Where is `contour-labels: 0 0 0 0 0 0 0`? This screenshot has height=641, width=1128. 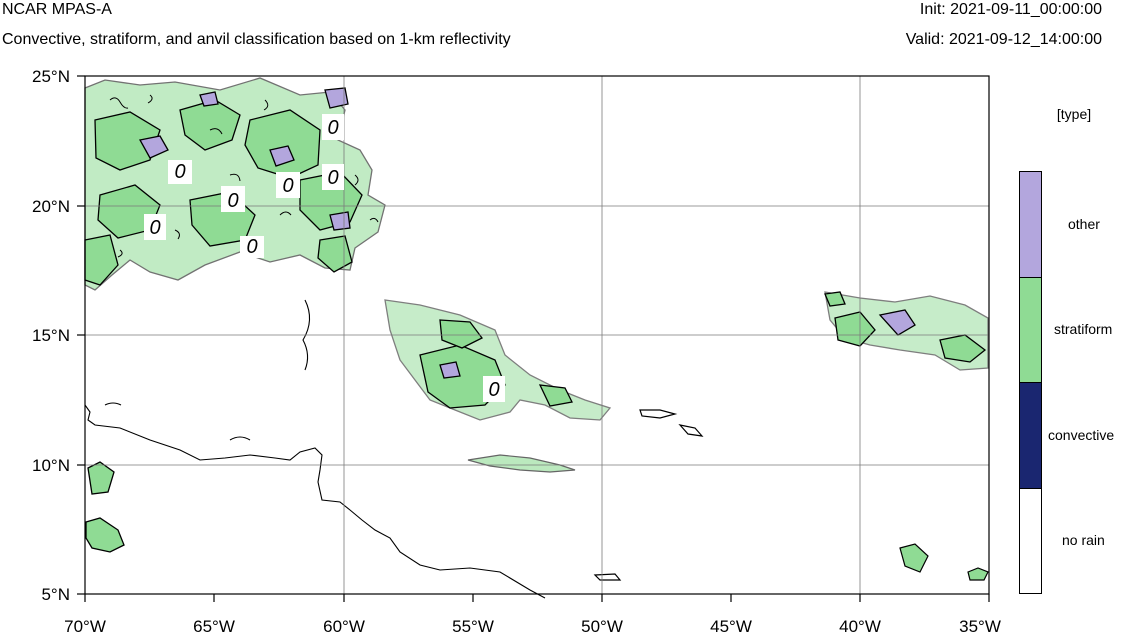
contour-labels: 0 0 0 0 0 0 0 is located at coordinates (324, 258).